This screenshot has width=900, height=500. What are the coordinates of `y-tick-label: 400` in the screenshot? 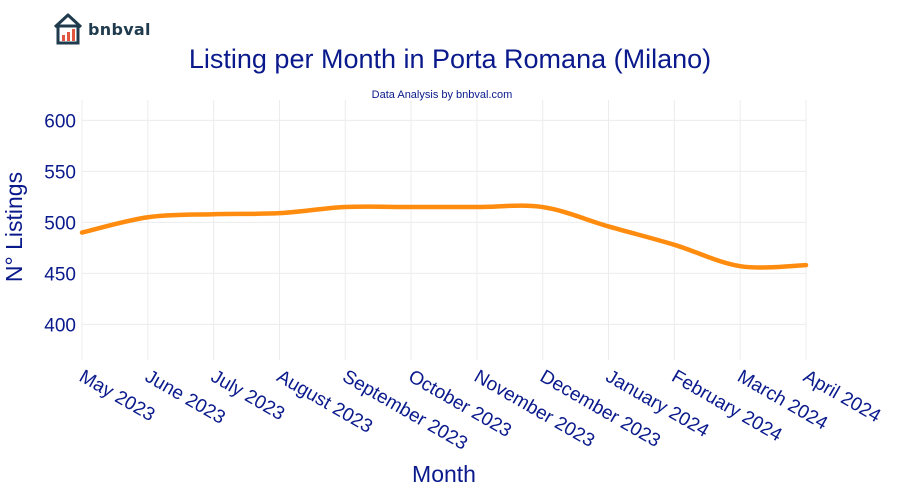 It's located at (60, 325).